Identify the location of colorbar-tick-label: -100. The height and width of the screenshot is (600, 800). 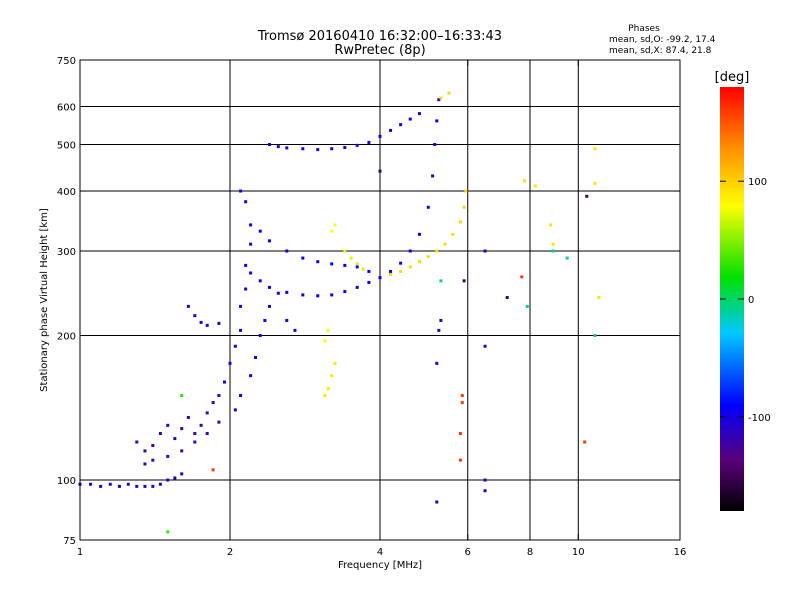
(759, 418).